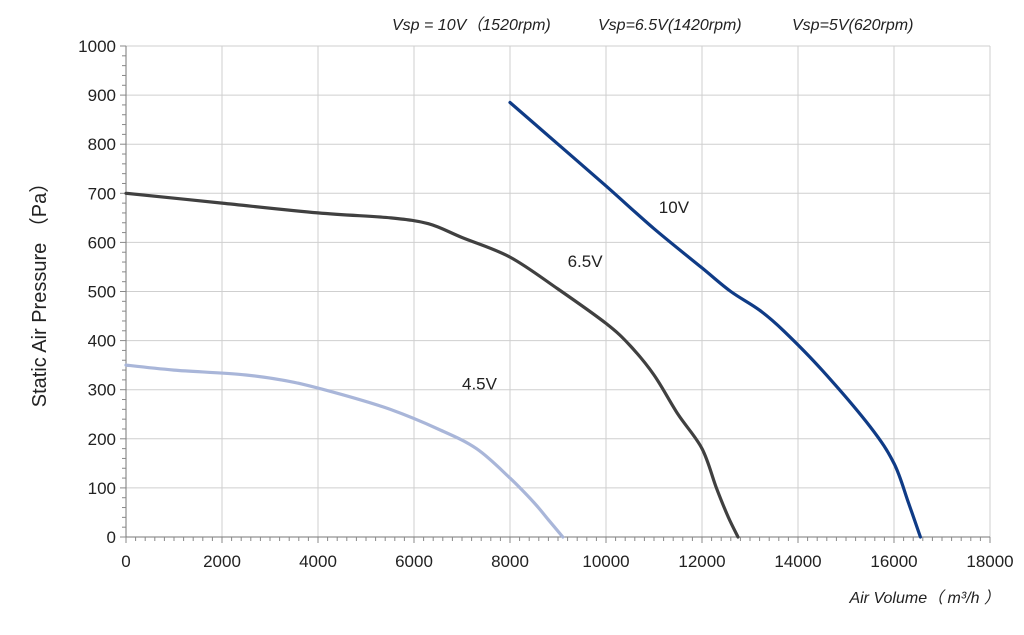 This screenshot has width=1024, height=635. I want to click on x-tick-label-6000: 6000, so click(414, 561).